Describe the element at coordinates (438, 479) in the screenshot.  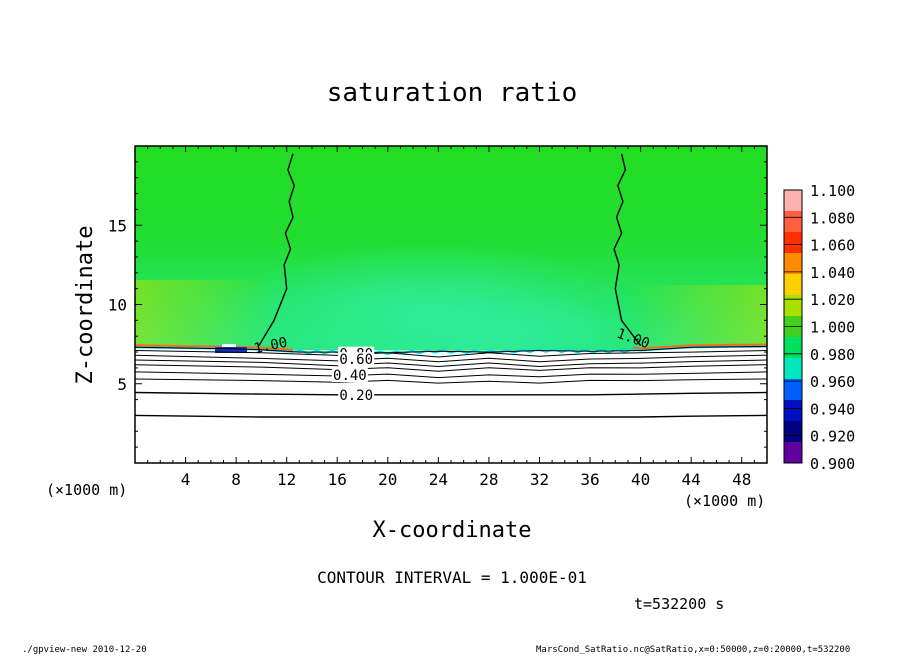
I see `x-tick-label: 24` at that location.